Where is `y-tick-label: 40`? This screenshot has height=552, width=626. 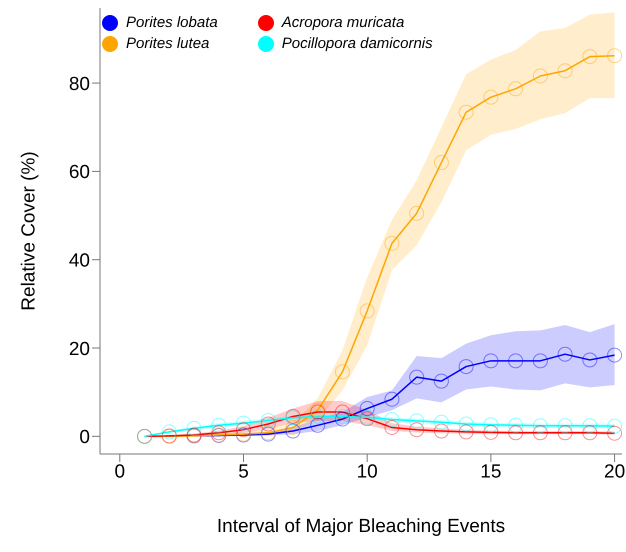
y-tick-label: 40 is located at coordinates (79, 261).